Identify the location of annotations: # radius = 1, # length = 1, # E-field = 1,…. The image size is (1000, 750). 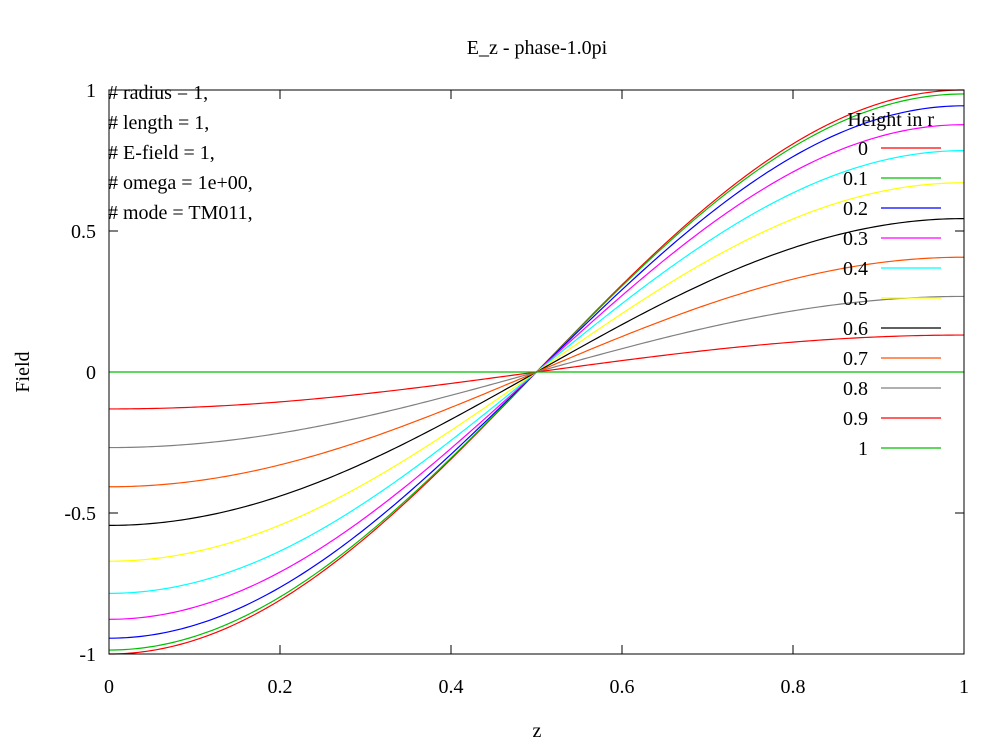
(180, 153).